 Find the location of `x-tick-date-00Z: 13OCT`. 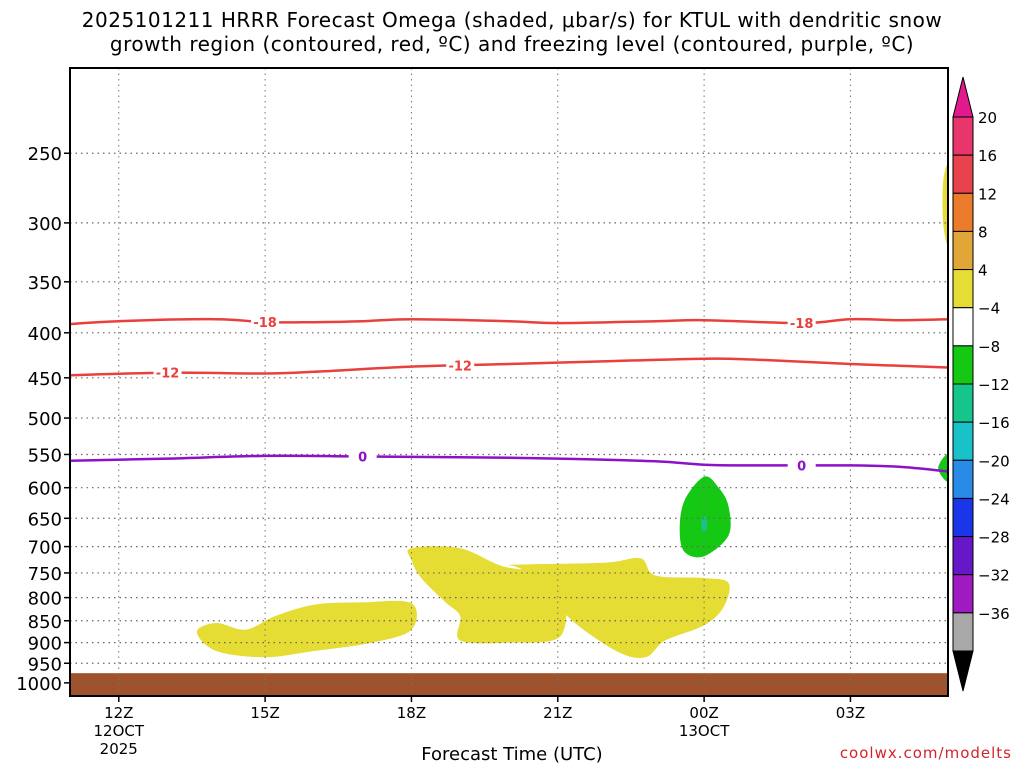

x-tick-date-00Z: 13OCT is located at coordinates (704, 731).